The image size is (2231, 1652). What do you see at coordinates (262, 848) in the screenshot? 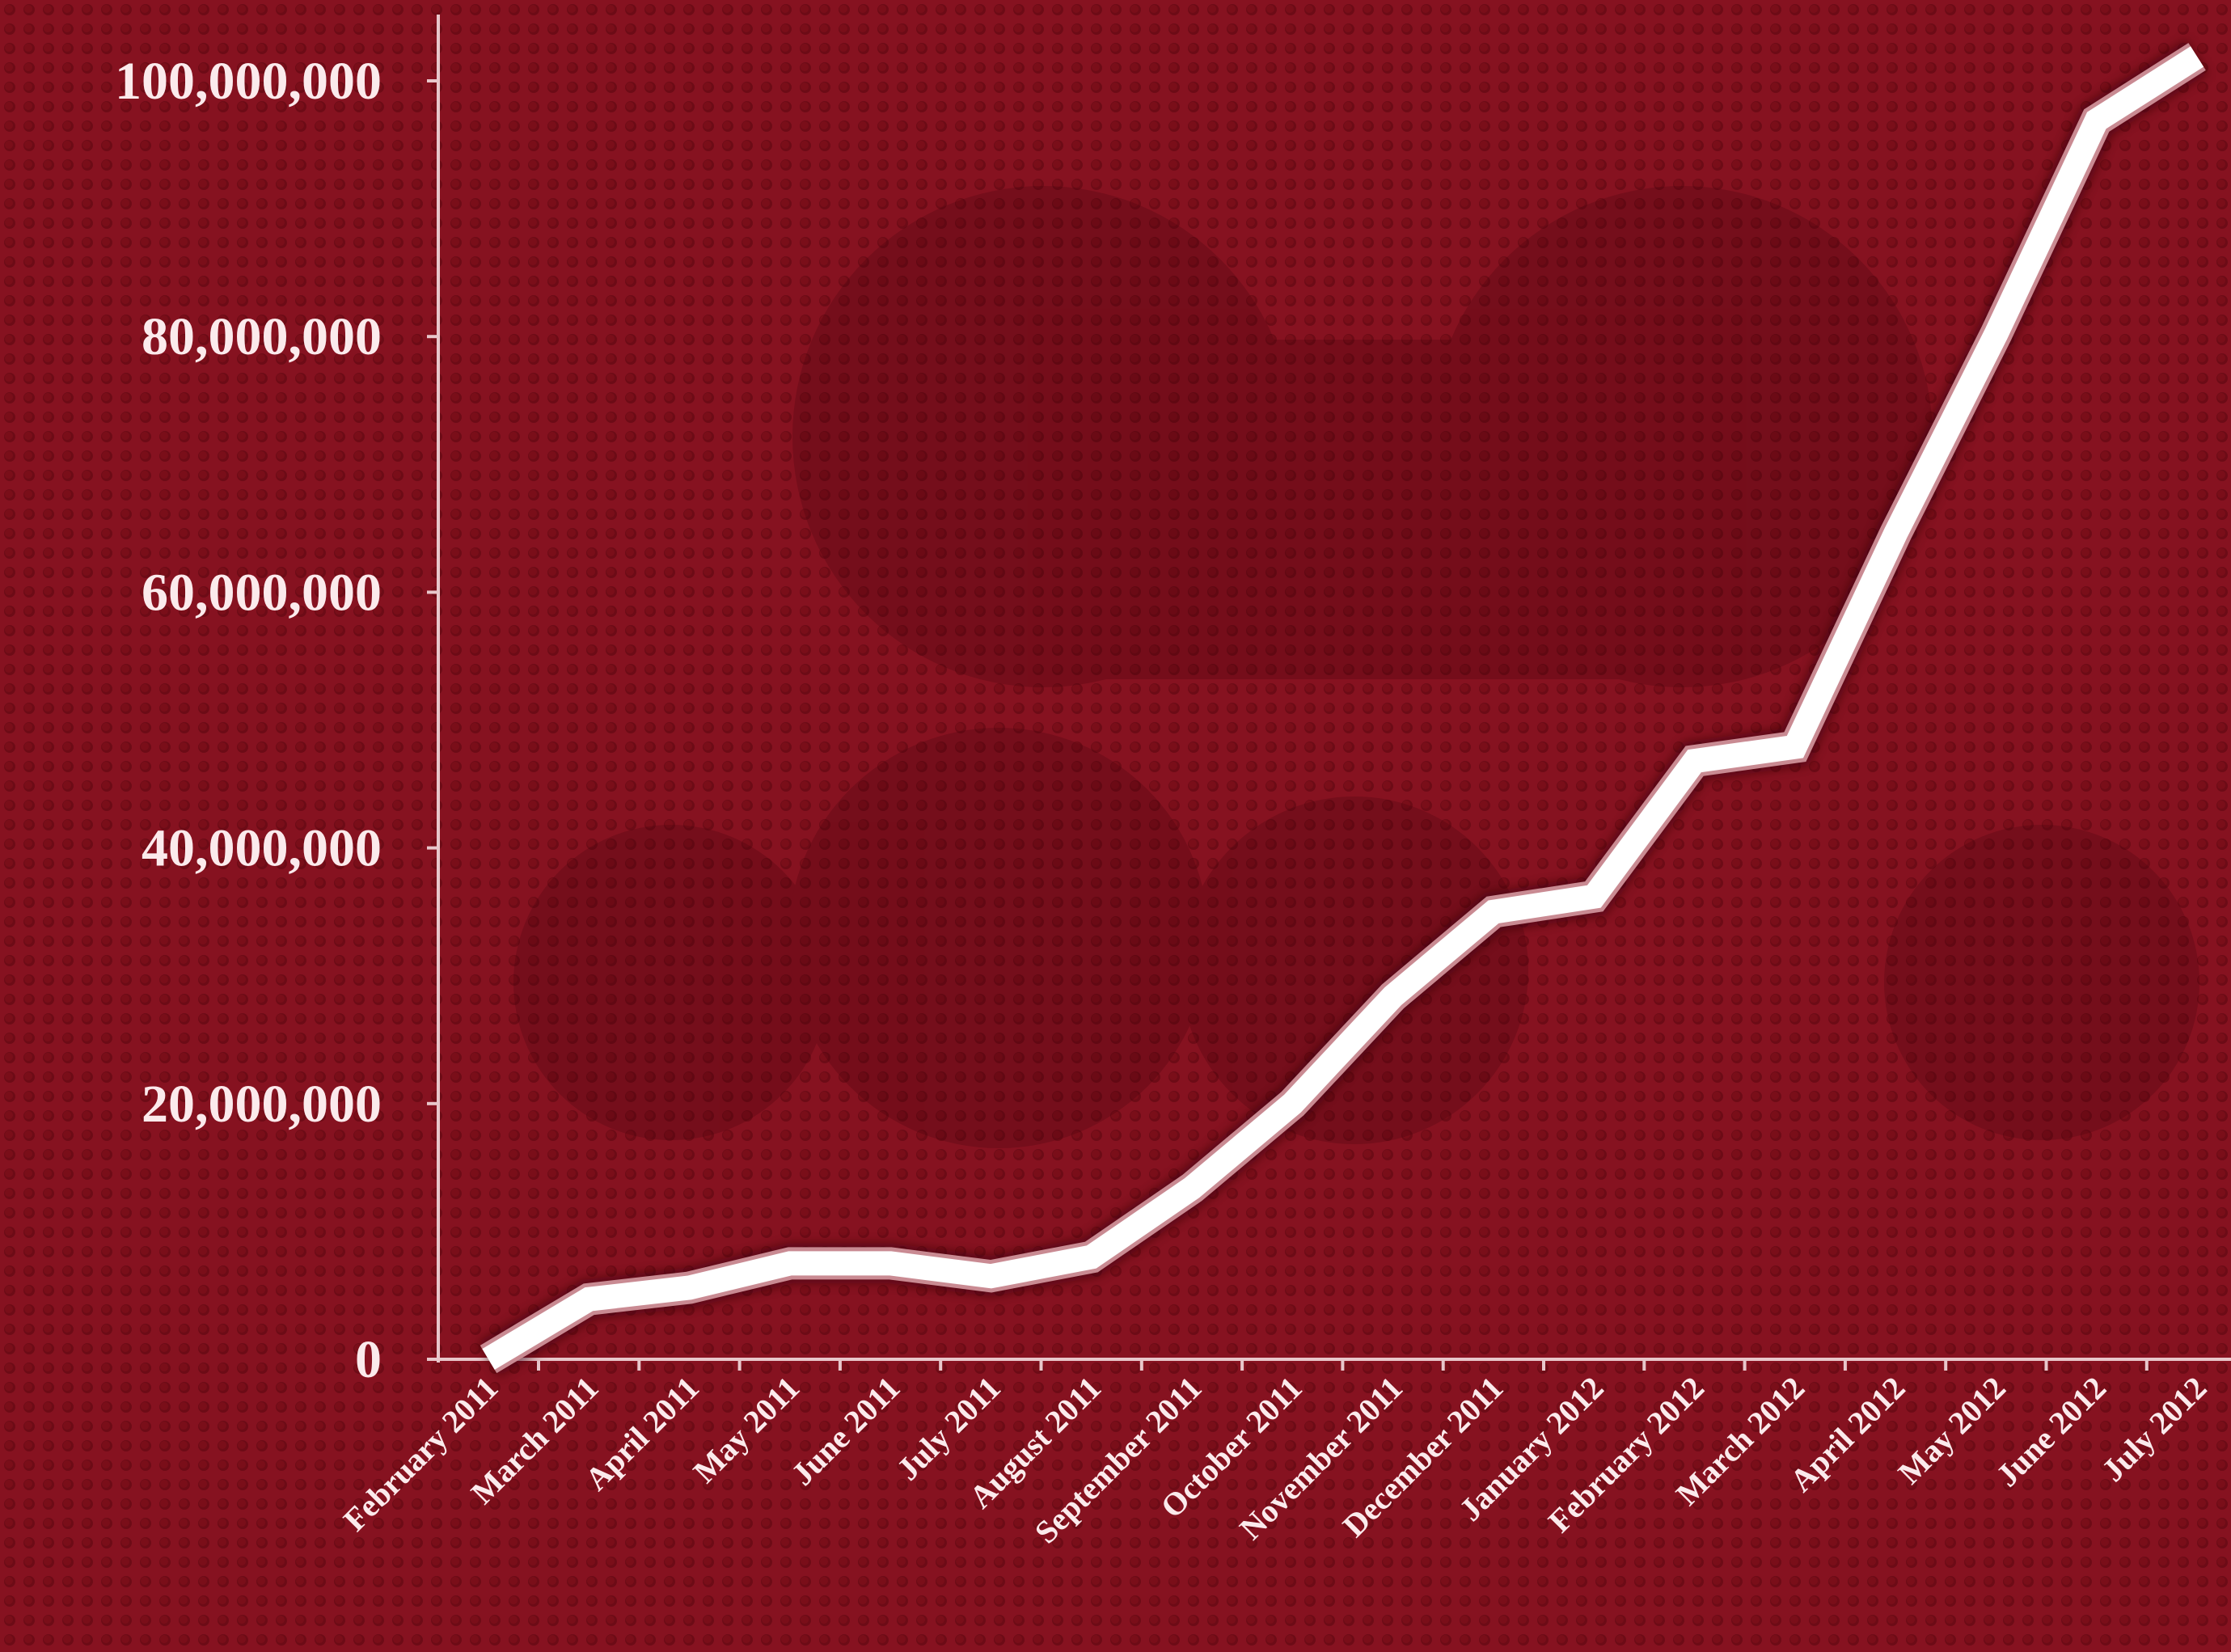
I see `y-tick-label: 40,000,000` at bounding box center [262, 848].